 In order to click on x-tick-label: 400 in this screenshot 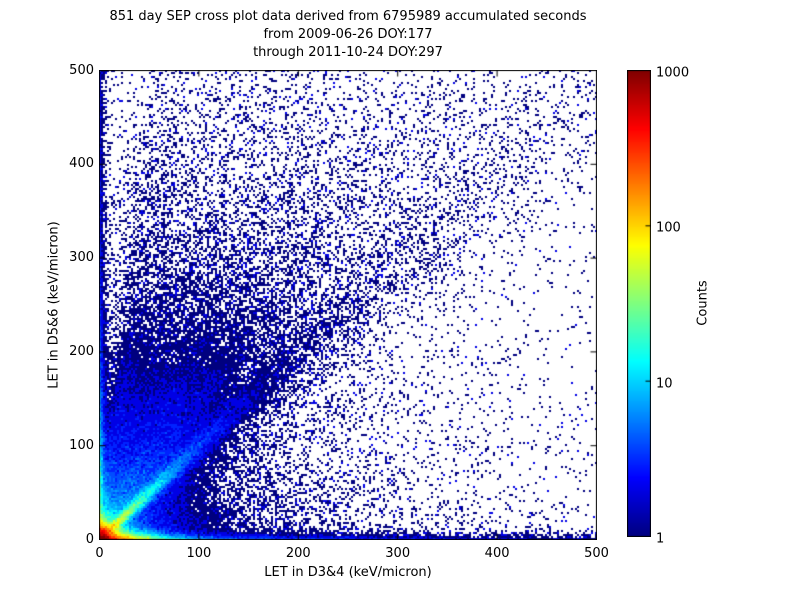, I will do `click(497, 553)`.